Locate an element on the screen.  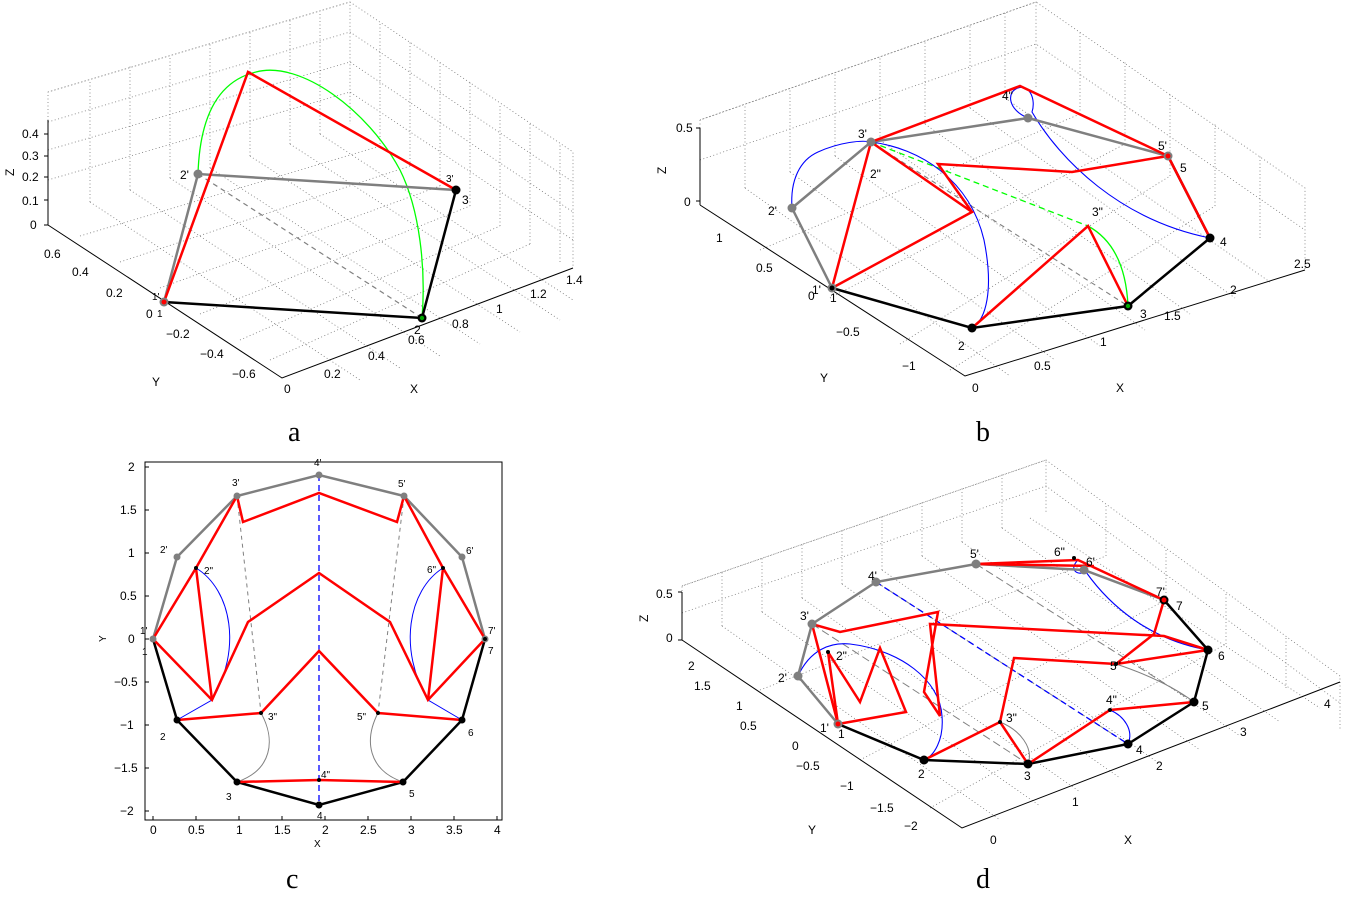
b-ztick-0: 0 is located at coordinates (687, 202).